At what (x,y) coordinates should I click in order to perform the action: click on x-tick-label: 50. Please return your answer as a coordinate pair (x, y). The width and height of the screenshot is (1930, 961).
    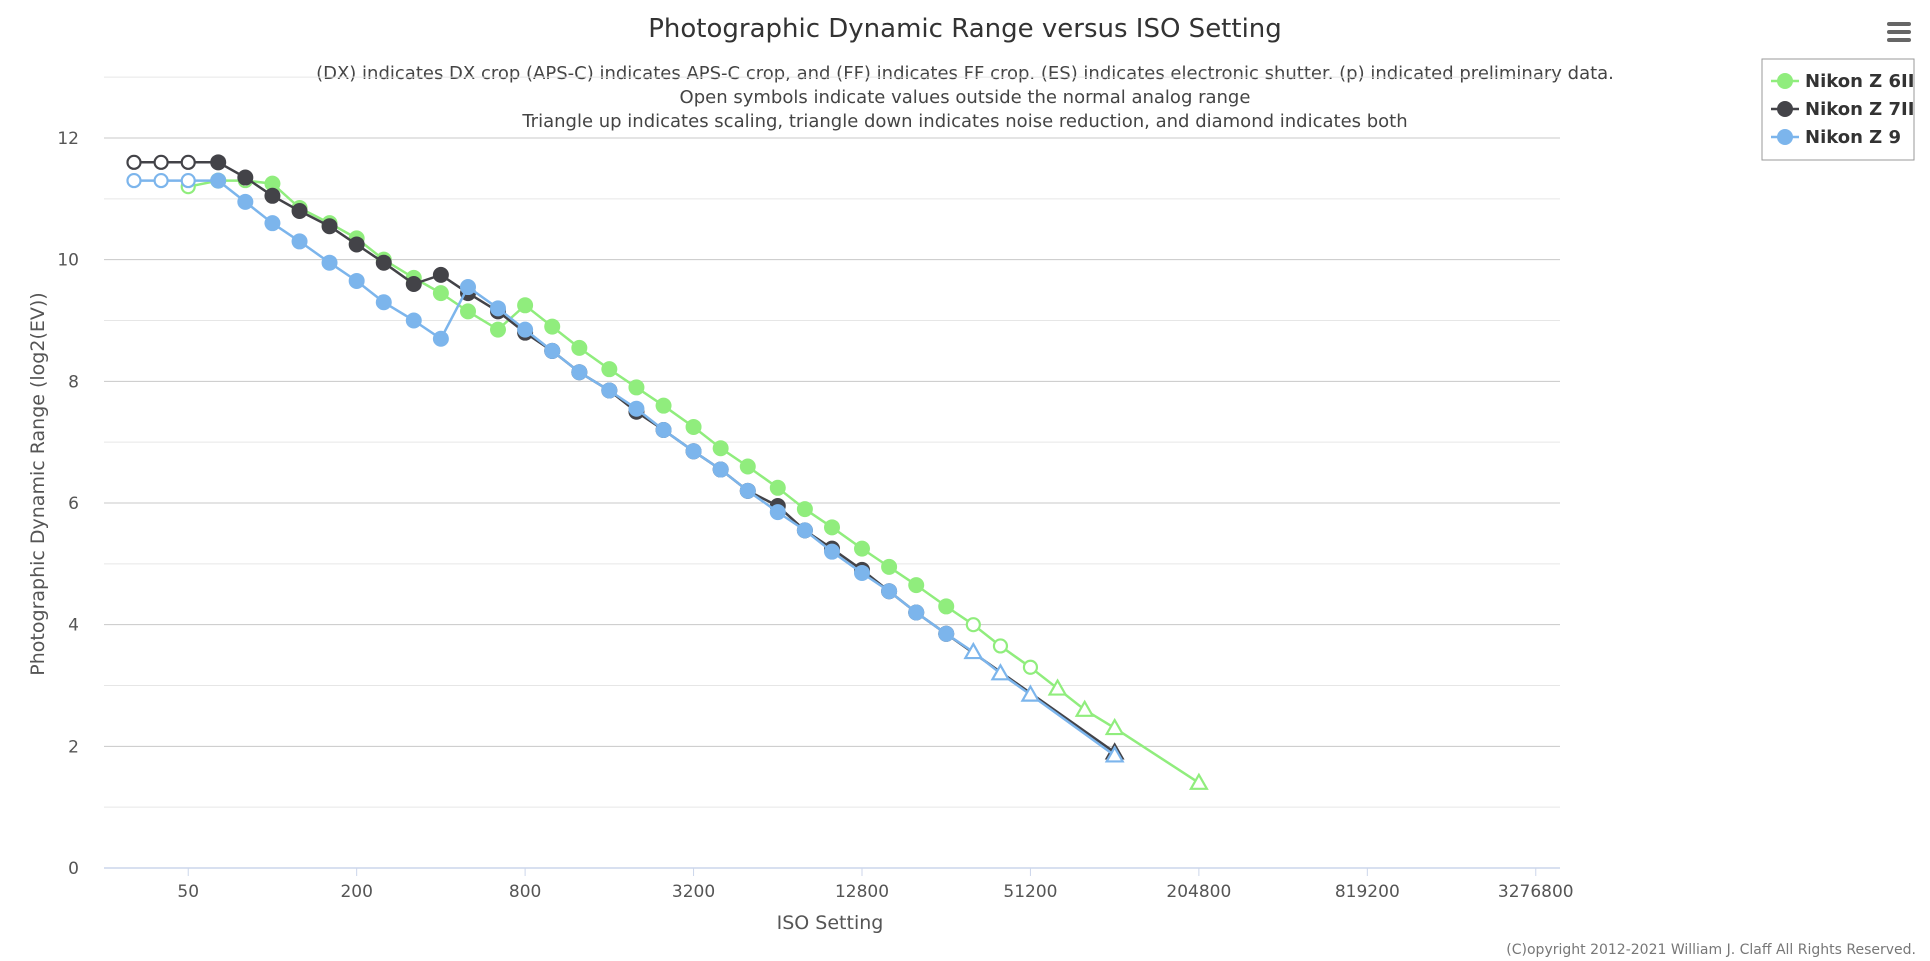
    Looking at the image, I should click on (188, 892).